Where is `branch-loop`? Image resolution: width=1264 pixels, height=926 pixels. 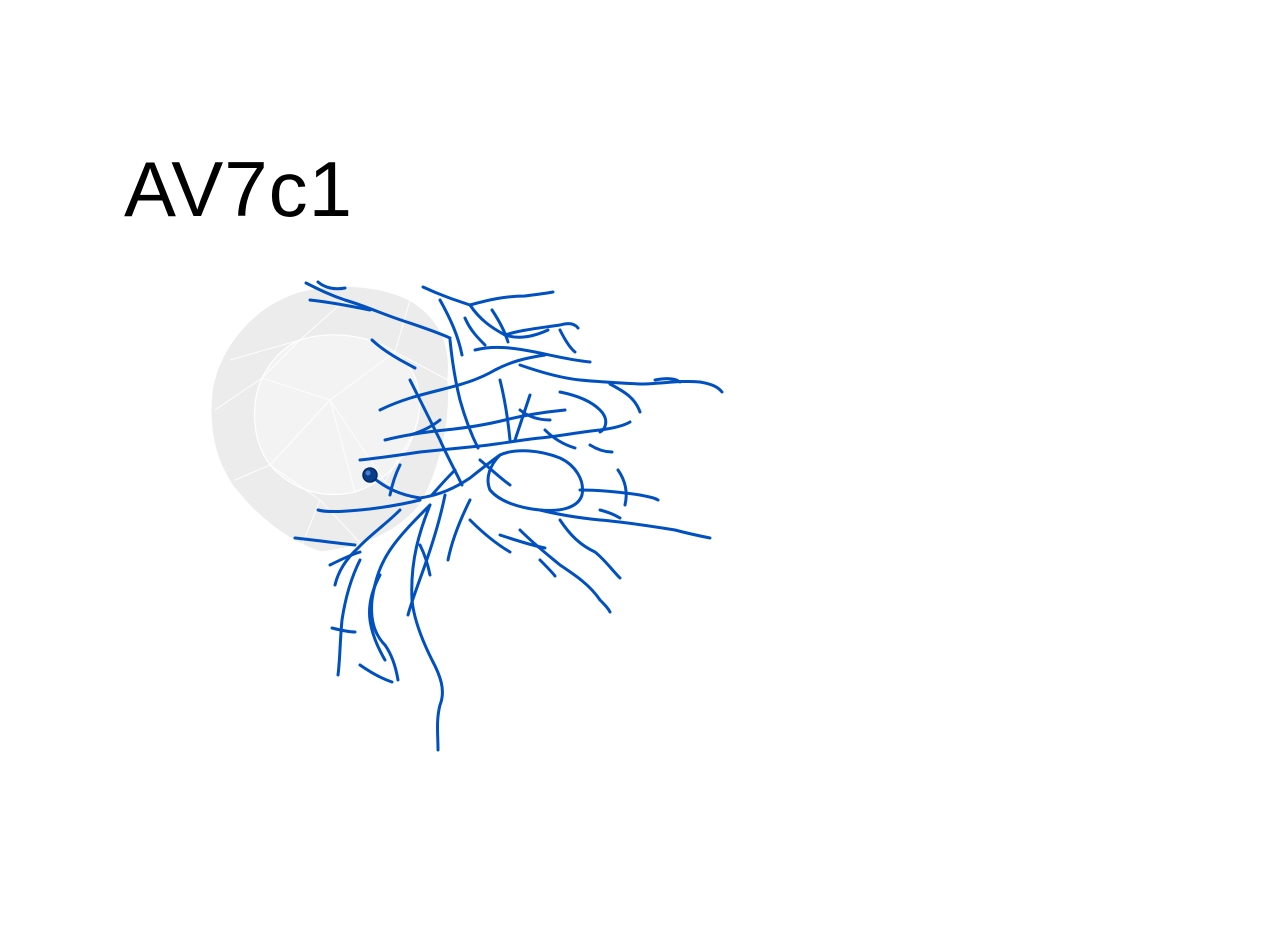 branch-loop is located at coordinates (535, 480).